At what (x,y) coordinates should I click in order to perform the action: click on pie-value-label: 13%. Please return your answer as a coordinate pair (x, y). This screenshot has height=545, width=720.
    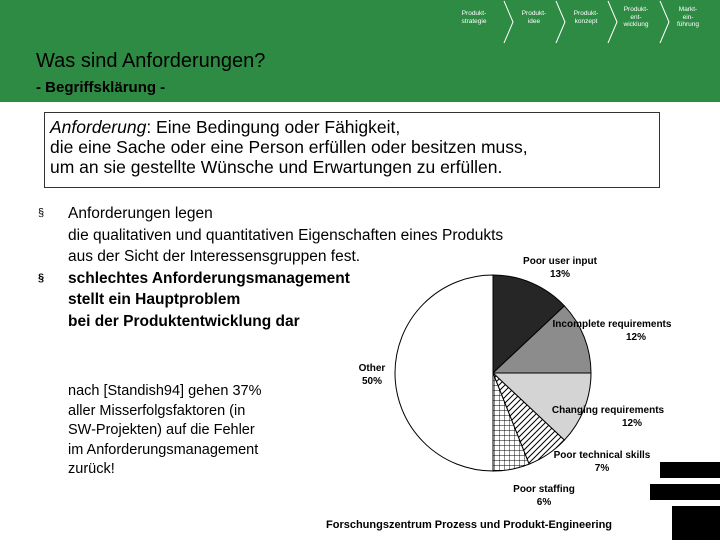
    Looking at the image, I should click on (560, 274).